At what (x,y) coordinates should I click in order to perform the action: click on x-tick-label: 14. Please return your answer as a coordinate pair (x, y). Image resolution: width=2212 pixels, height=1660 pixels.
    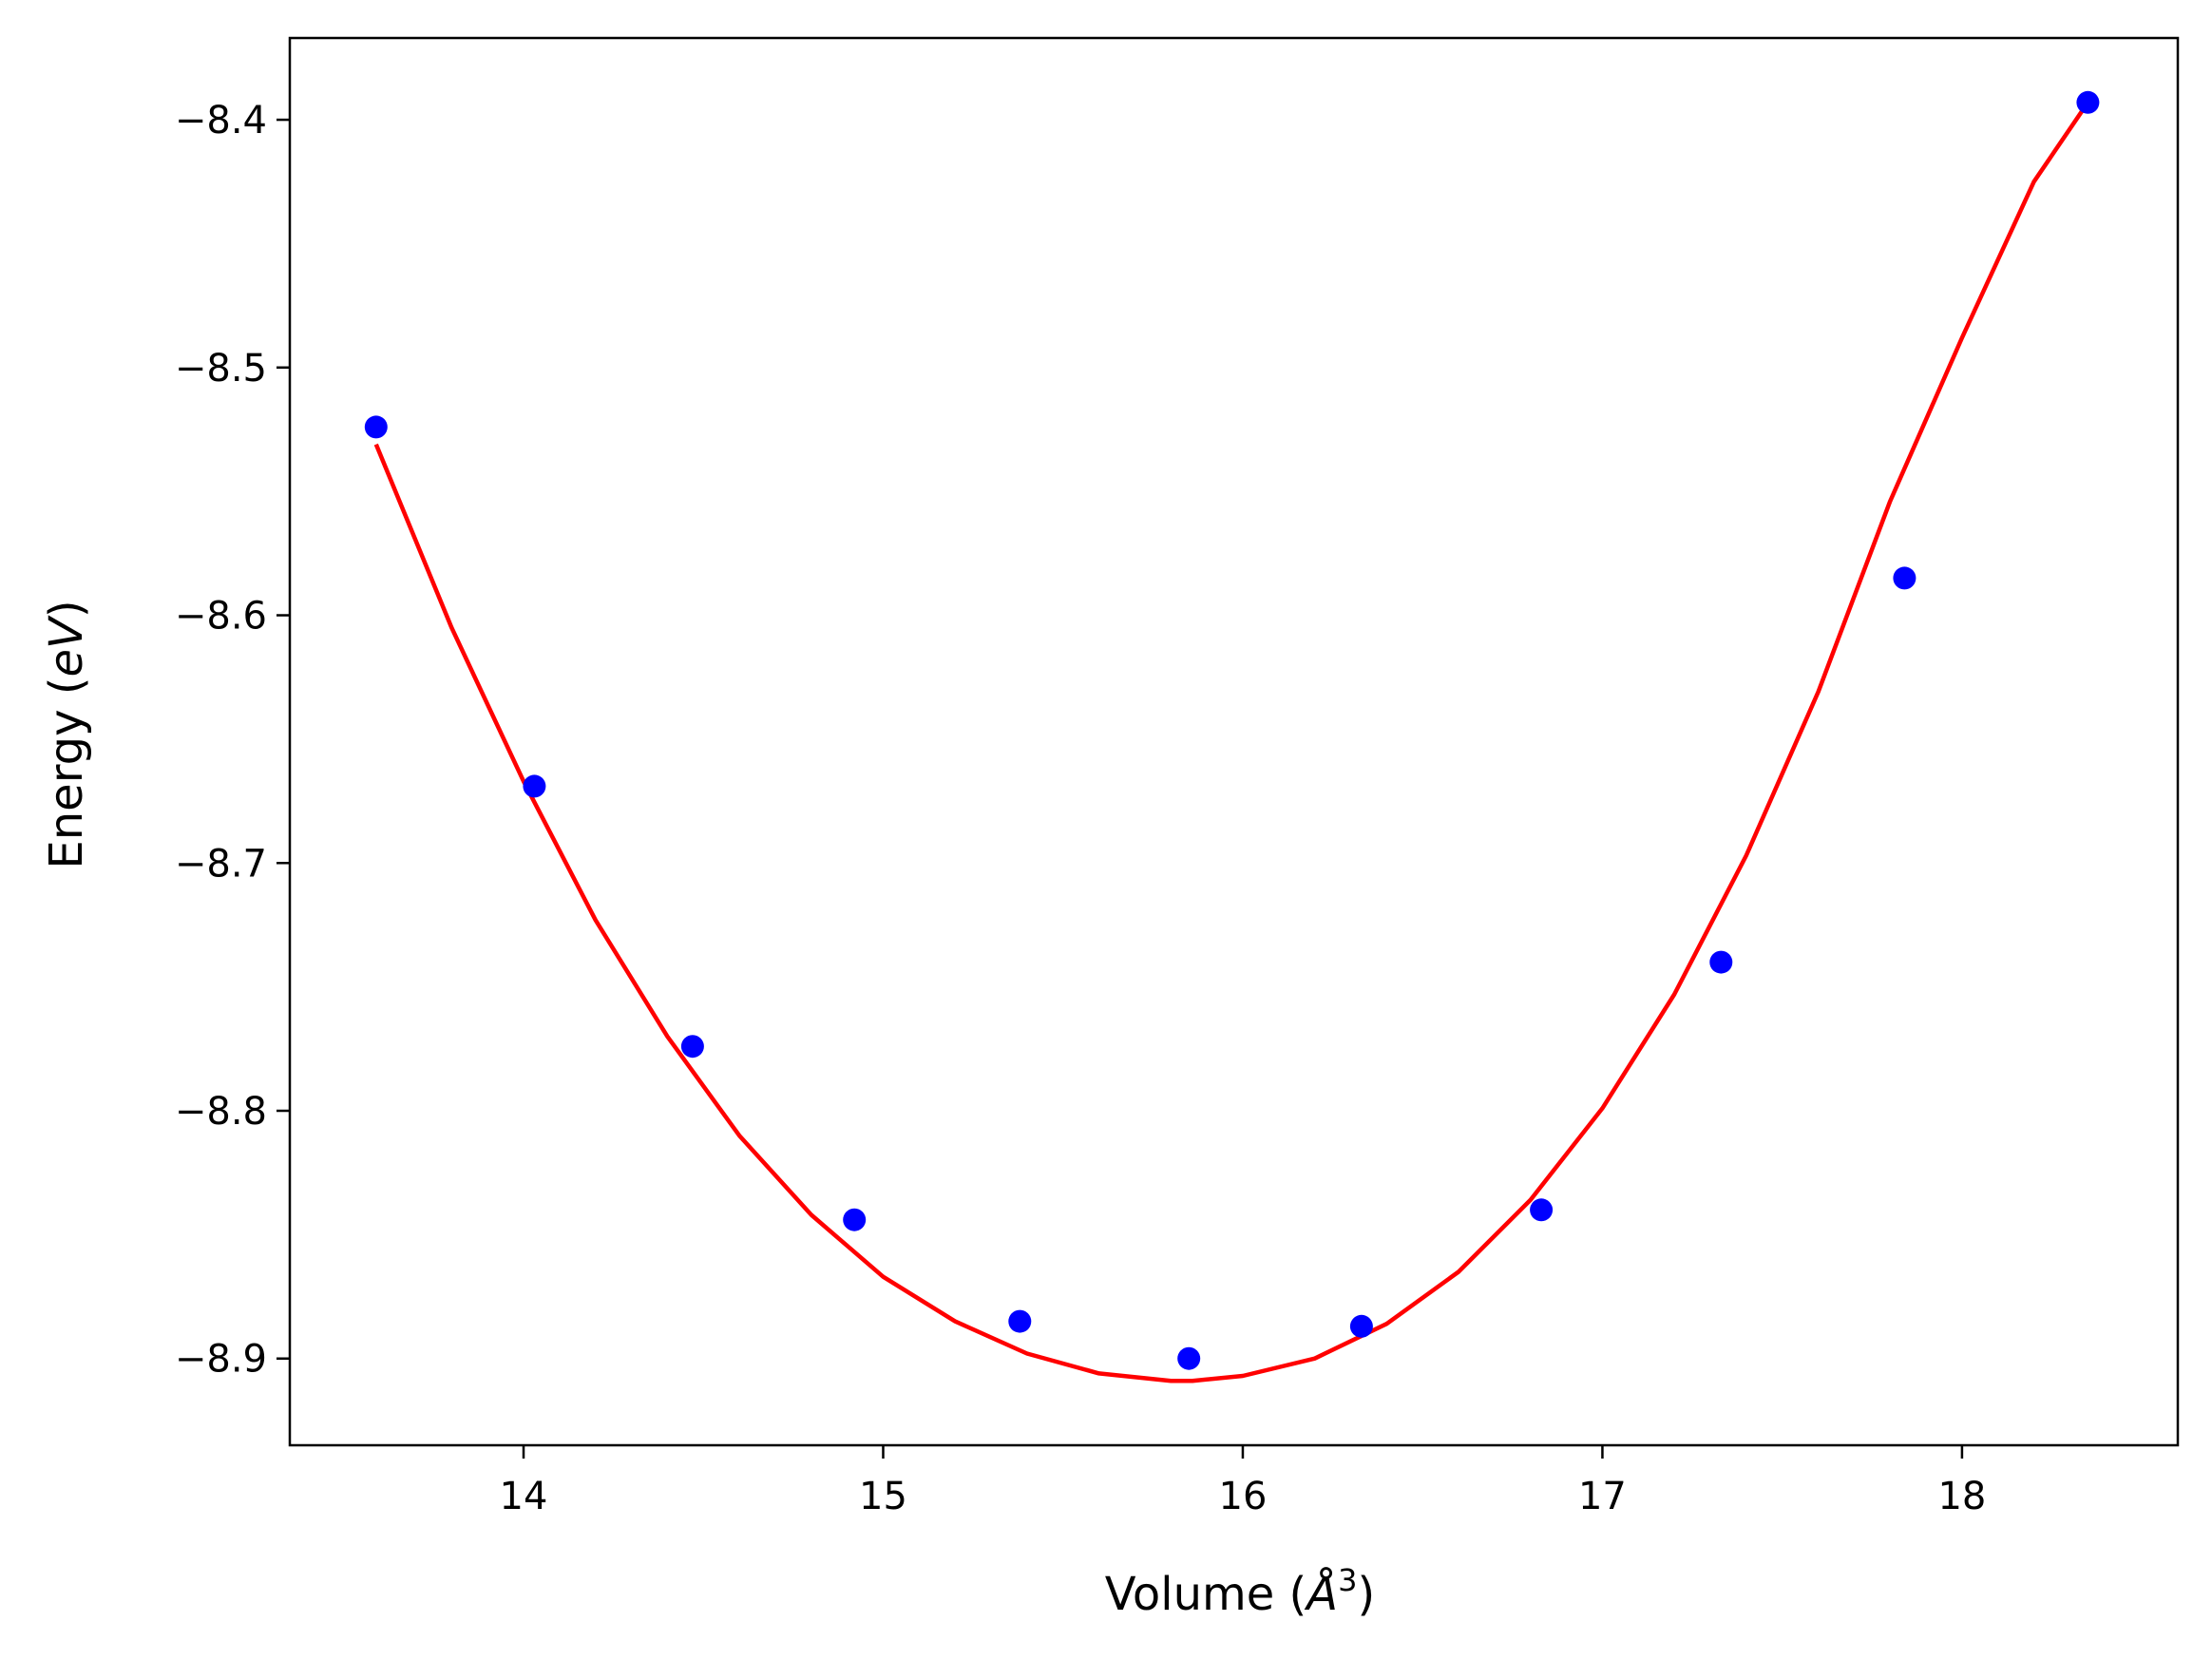
    Looking at the image, I should click on (524, 1496).